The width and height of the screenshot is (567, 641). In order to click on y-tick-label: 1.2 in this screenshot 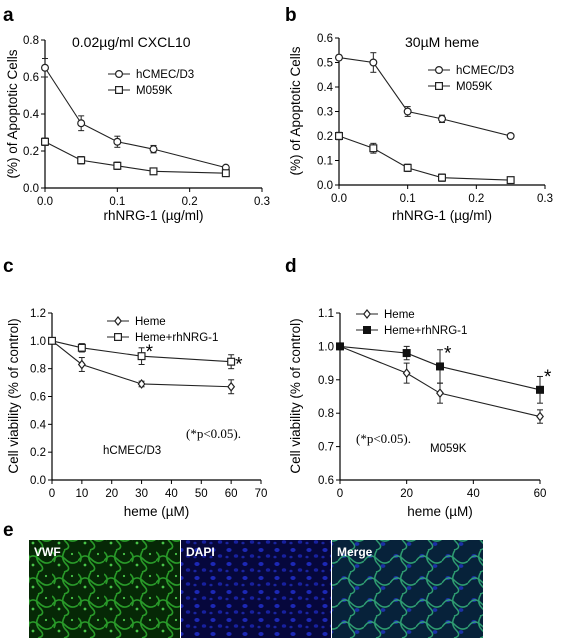, I will do `click(38, 314)`.